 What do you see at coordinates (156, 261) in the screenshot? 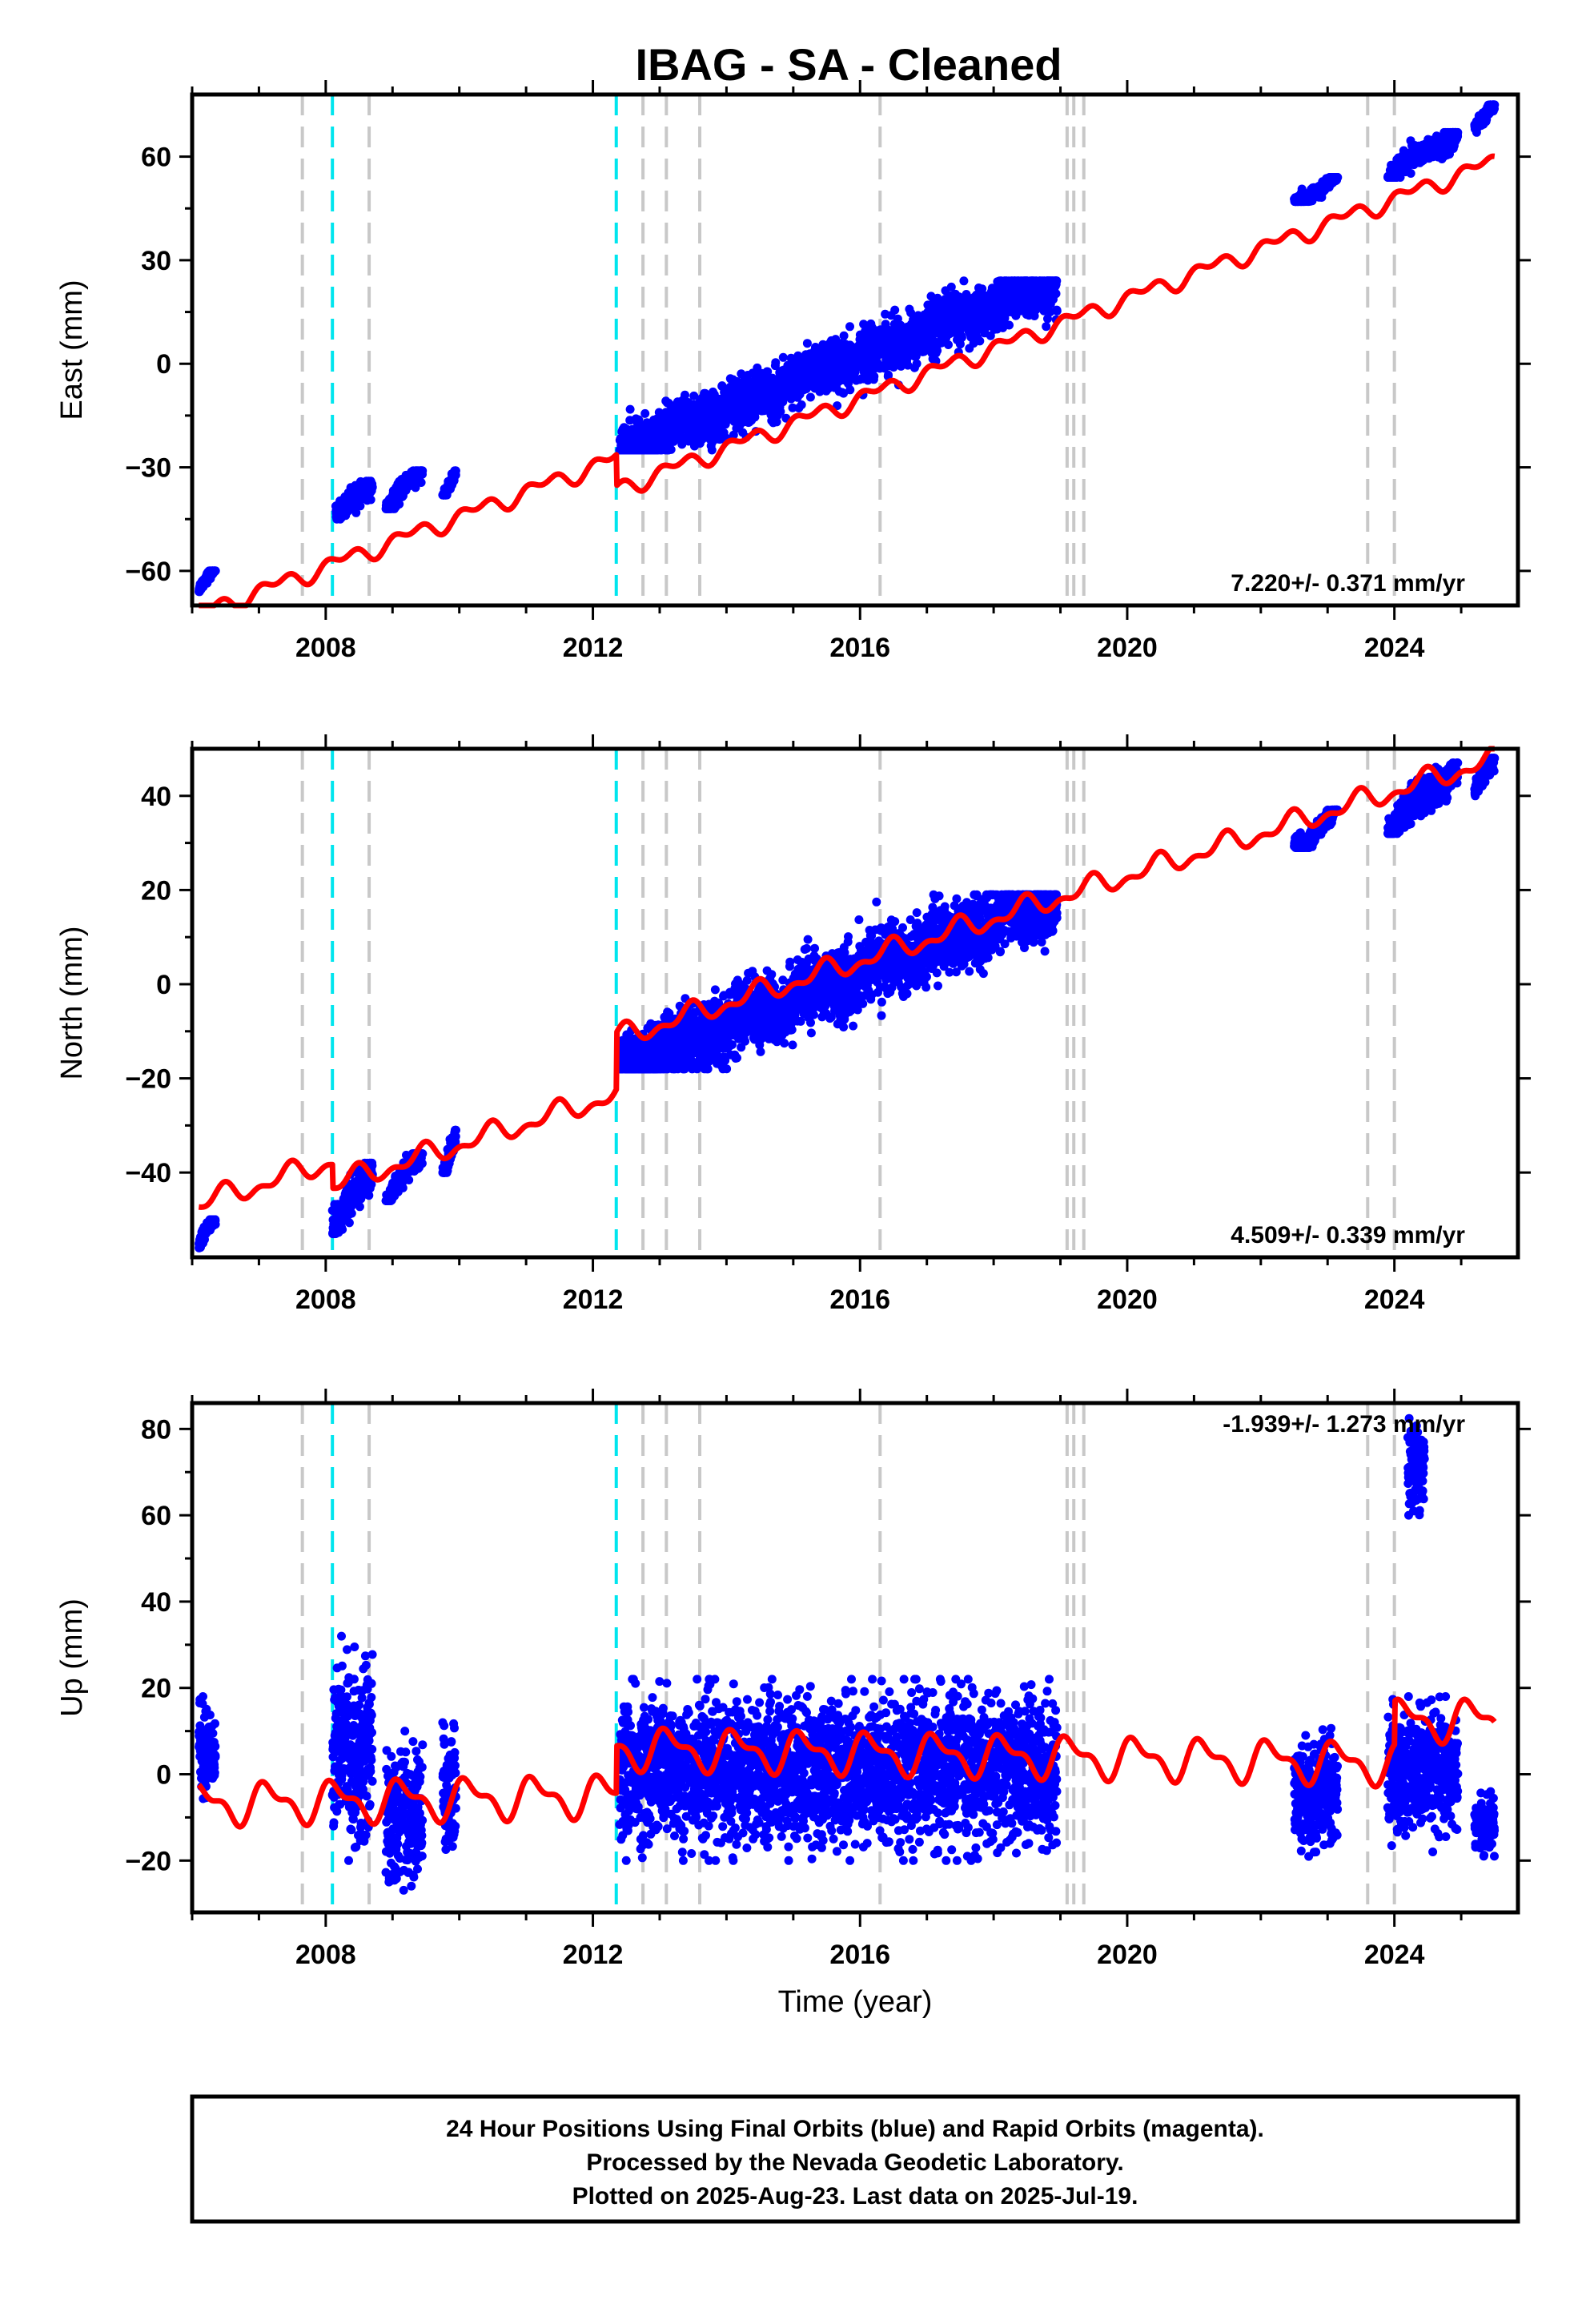
I see `east-y-tick-label: 30` at bounding box center [156, 261].